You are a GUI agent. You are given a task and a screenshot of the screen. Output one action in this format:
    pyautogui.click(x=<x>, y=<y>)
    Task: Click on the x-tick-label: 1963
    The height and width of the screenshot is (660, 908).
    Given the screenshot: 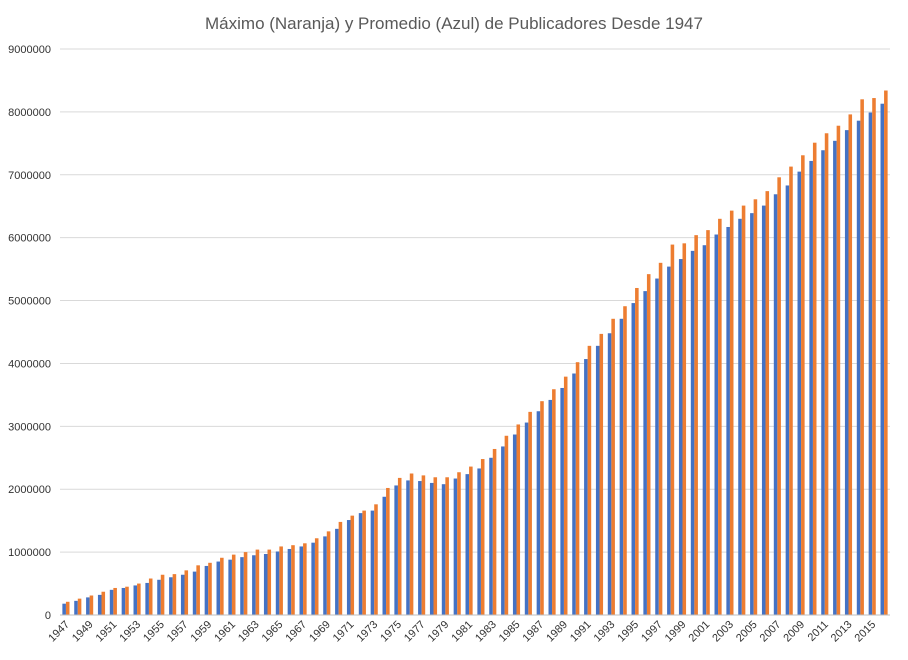 What is the action you would take?
    pyautogui.click(x=249, y=632)
    